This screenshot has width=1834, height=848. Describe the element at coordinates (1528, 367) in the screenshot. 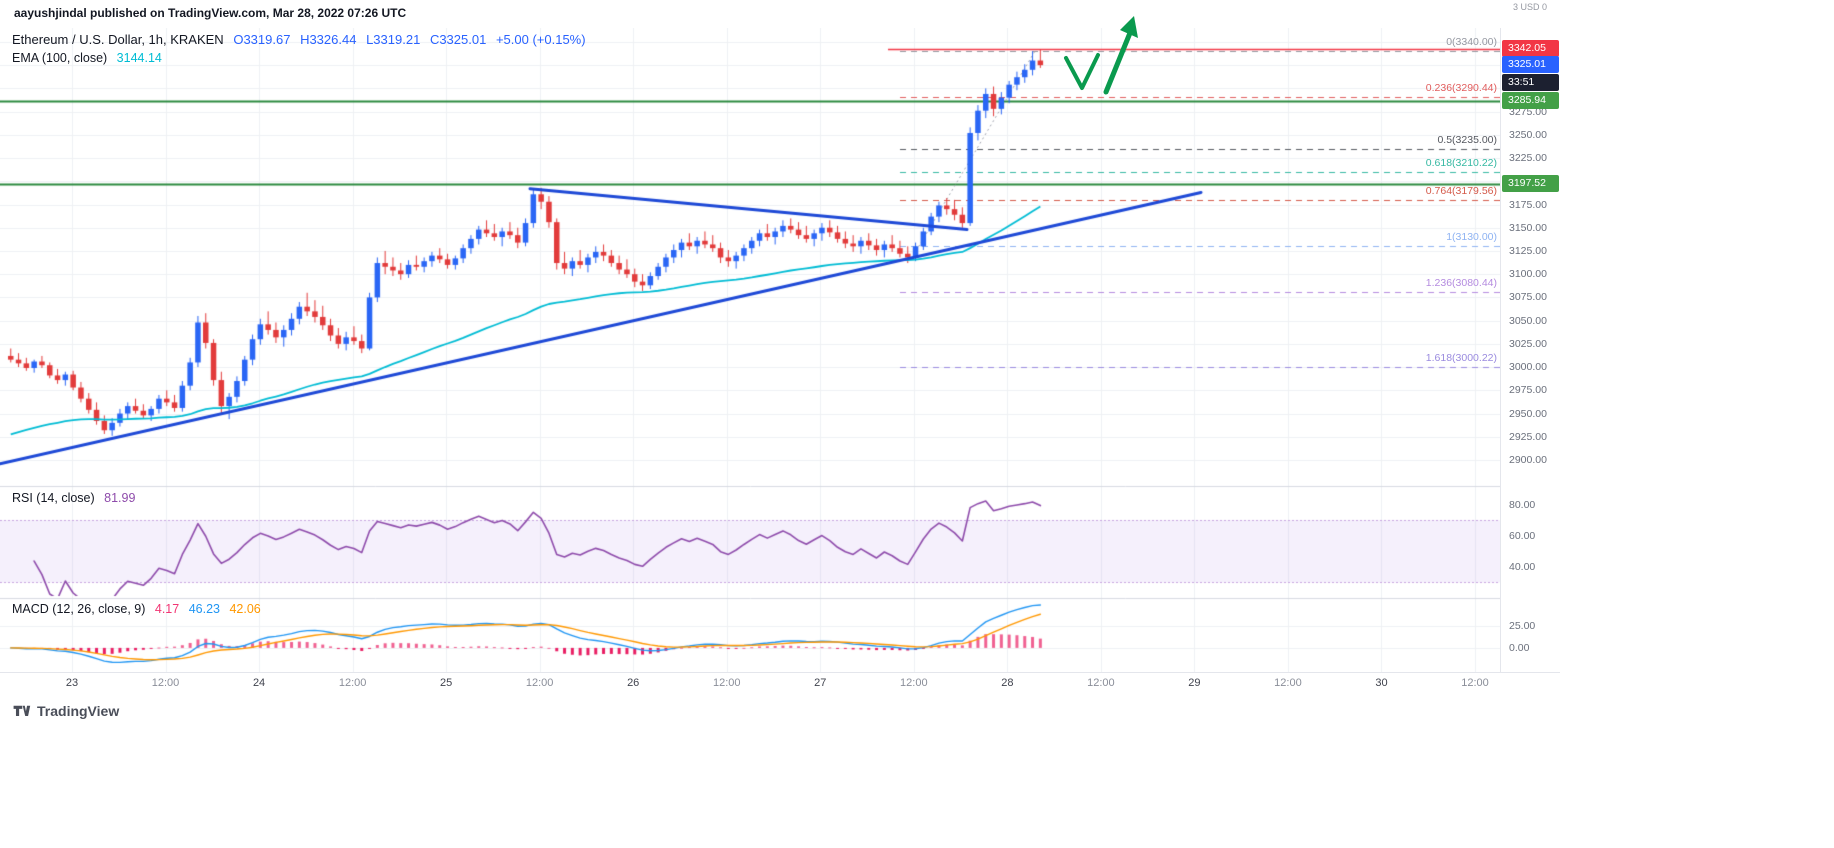

I see `price-tick: 3000.00` at that location.